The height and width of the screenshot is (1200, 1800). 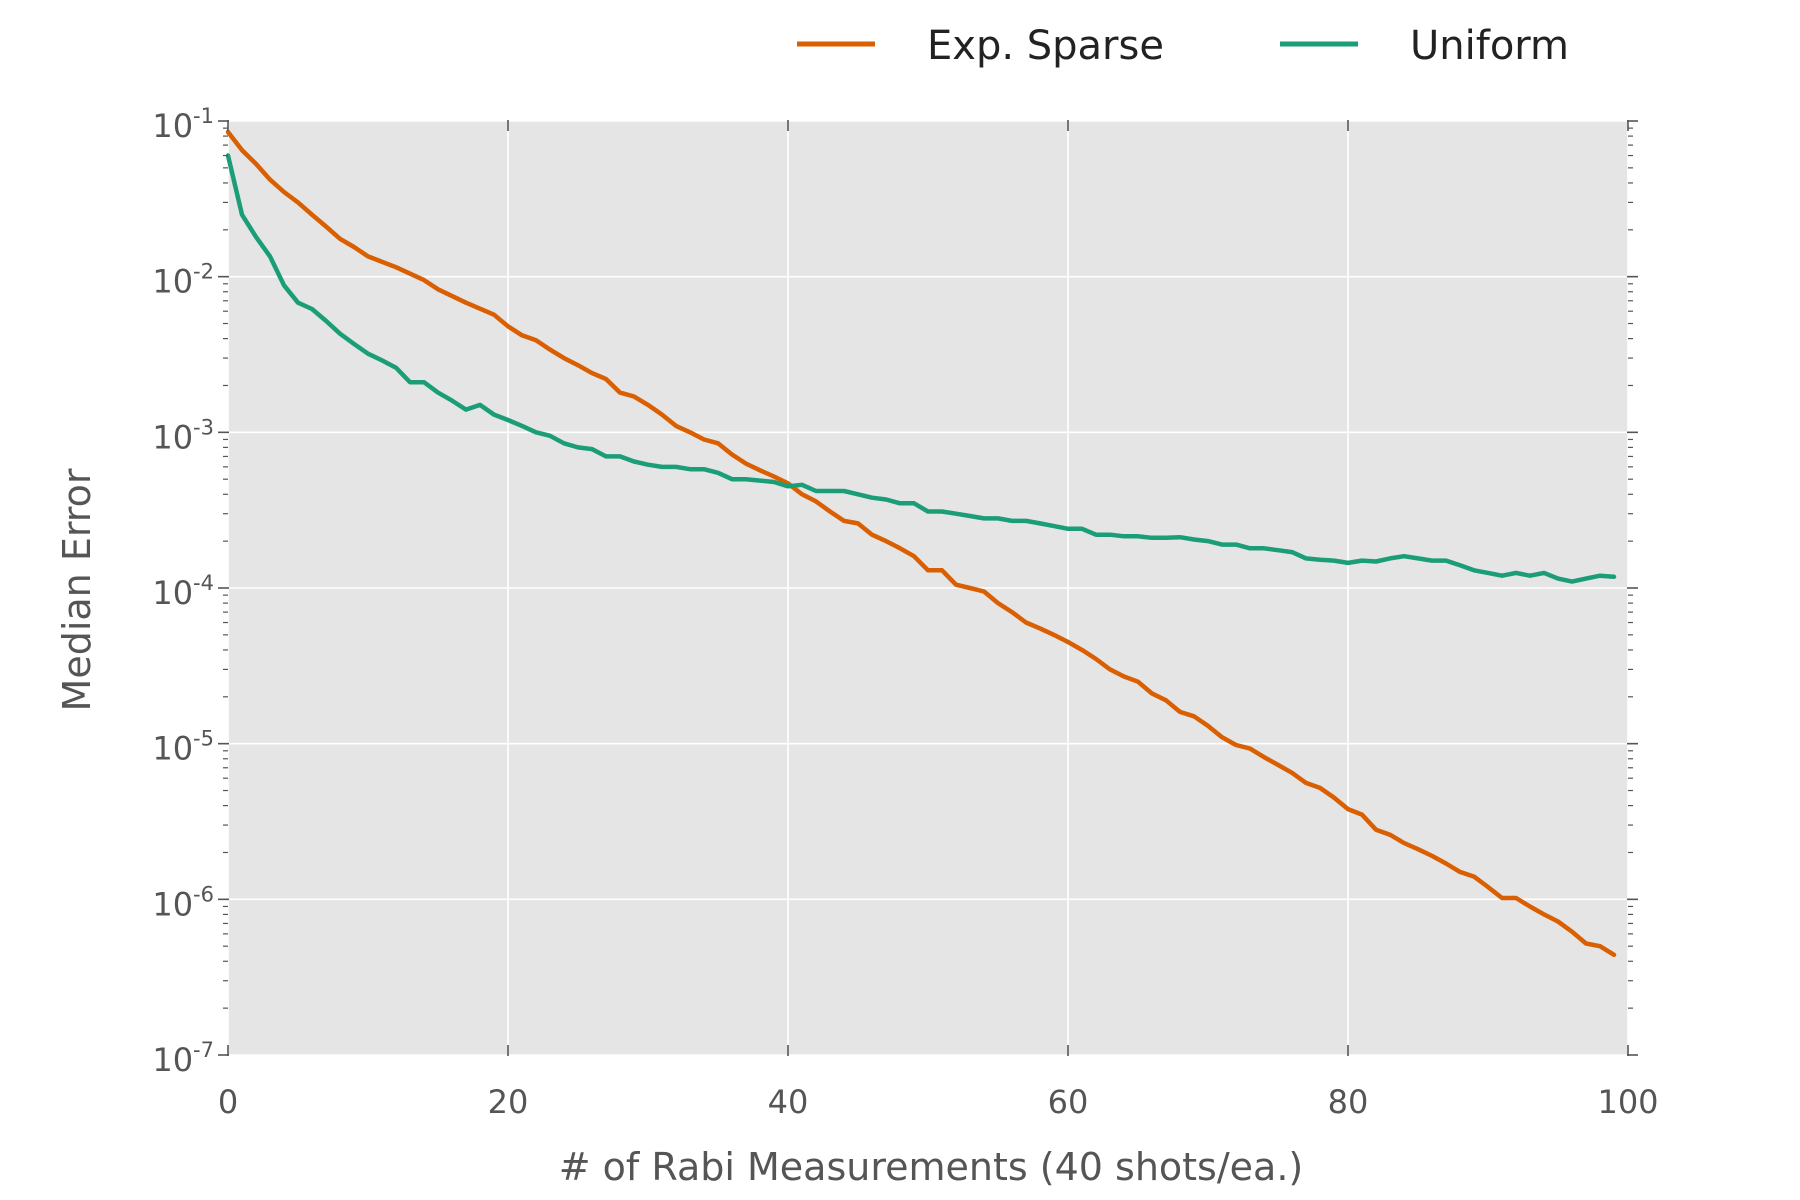 What do you see at coordinates (203, 116) in the screenshot?
I see `y-tick-label-exponent: -1` at bounding box center [203, 116].